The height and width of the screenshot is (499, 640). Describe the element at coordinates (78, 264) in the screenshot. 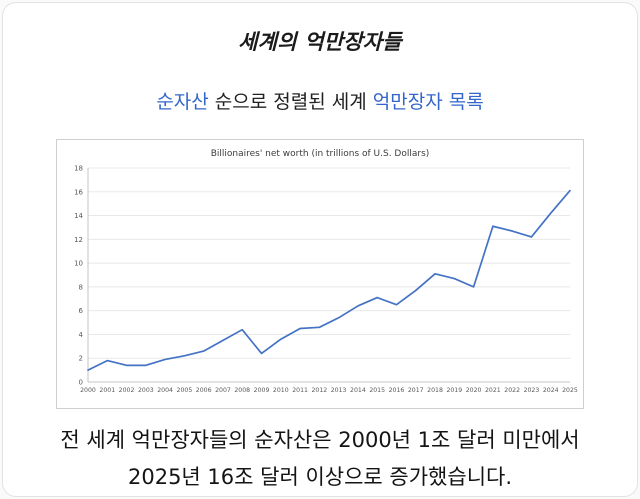

I see `svg-text: 10` at that location.